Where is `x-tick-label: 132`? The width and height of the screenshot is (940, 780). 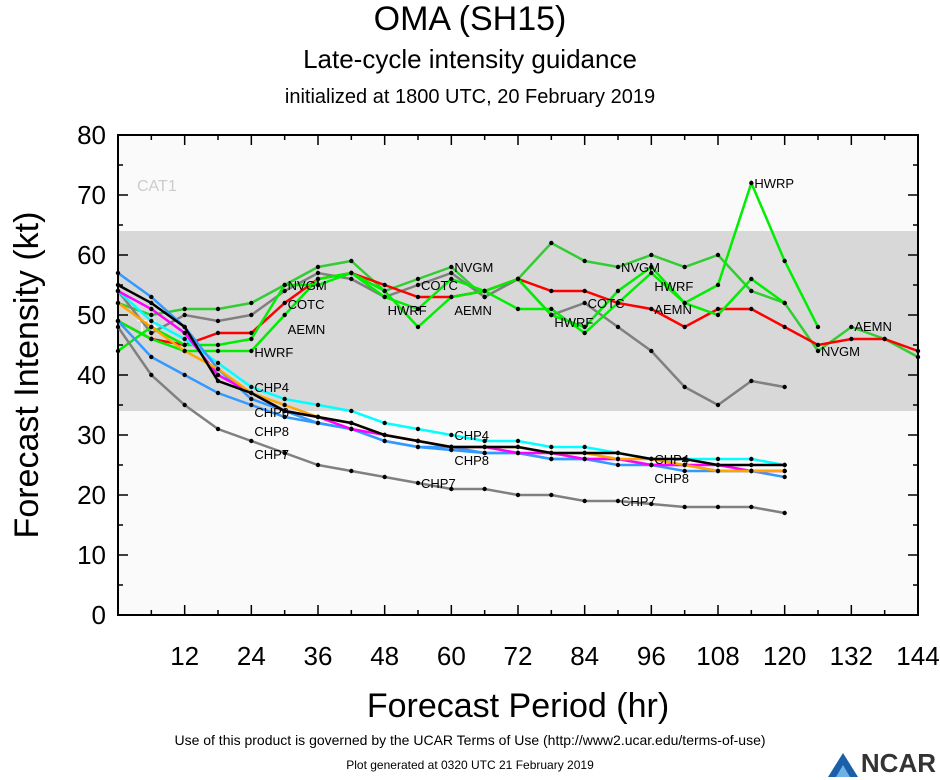
x-tick-label: 132 is located at coordinates (851, 656).